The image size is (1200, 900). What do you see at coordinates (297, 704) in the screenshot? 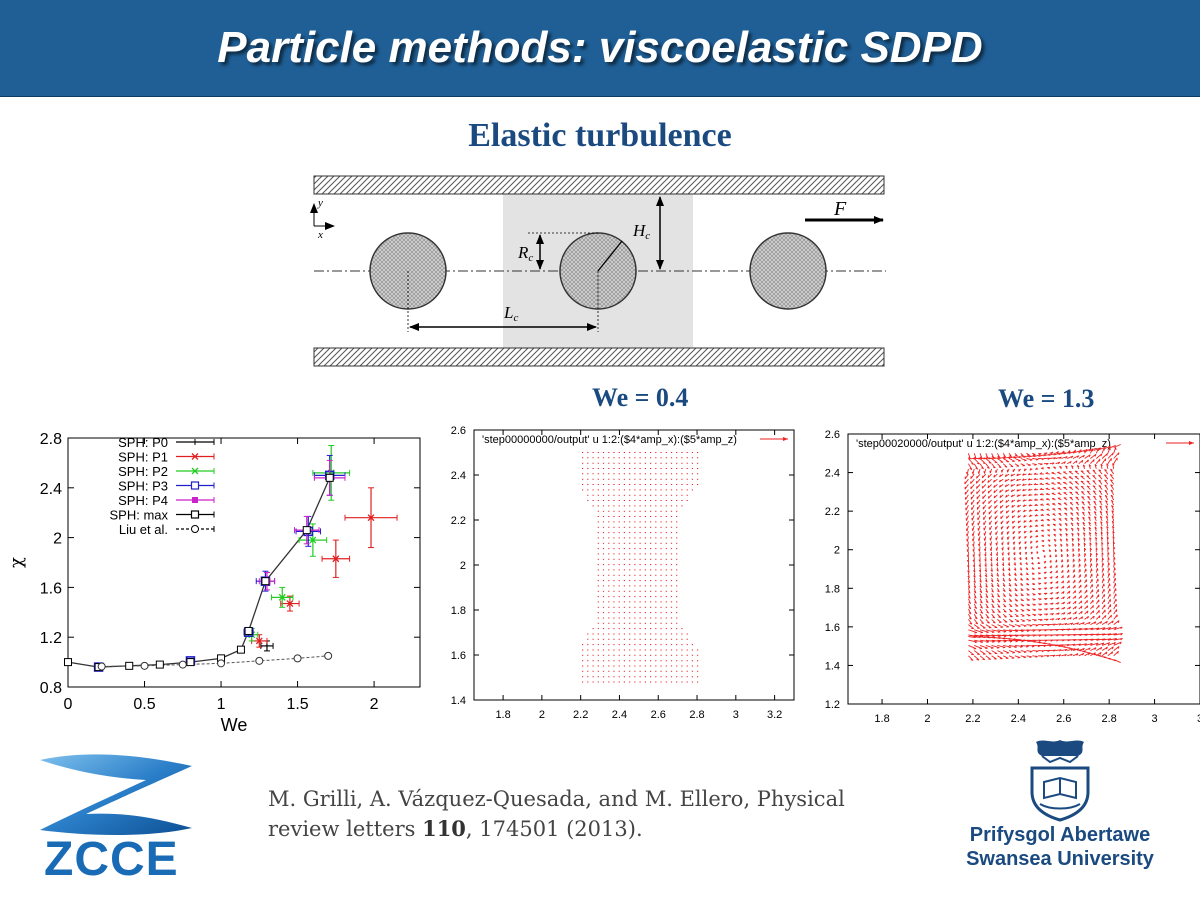
I see `x-tick-label: 1.5` at bounding box center [297, 704].